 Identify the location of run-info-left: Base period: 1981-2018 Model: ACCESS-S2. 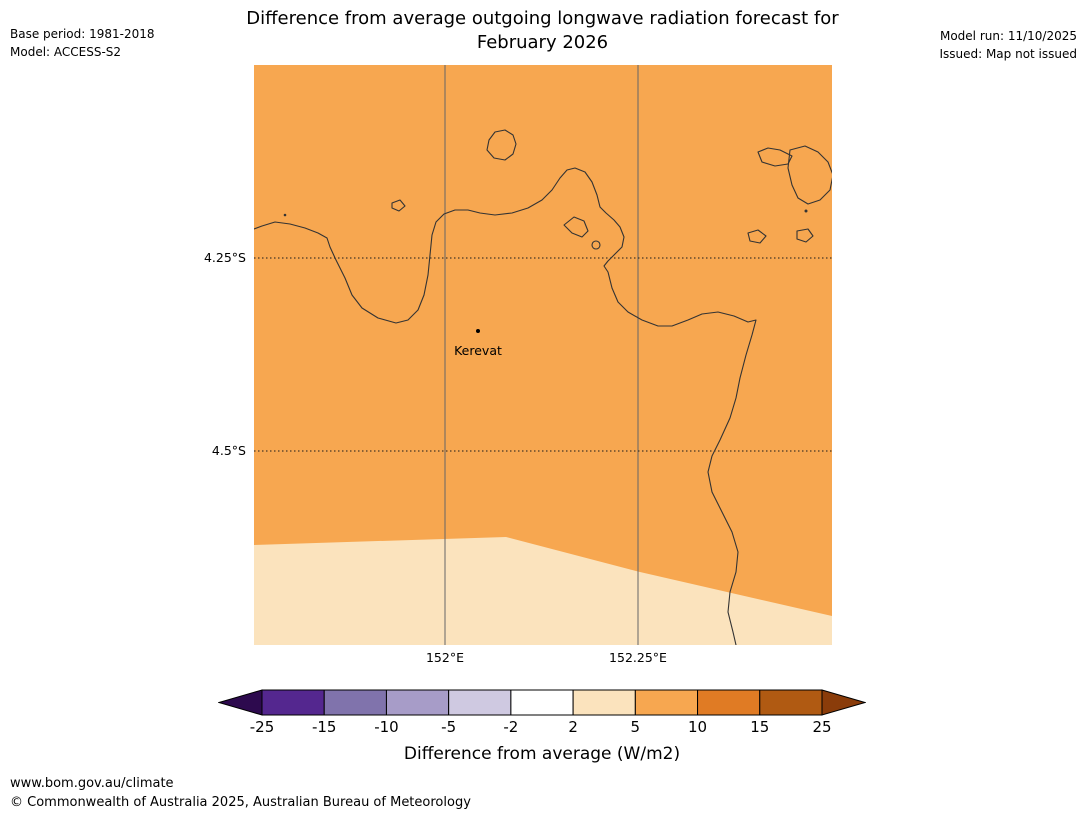
(82, 43).